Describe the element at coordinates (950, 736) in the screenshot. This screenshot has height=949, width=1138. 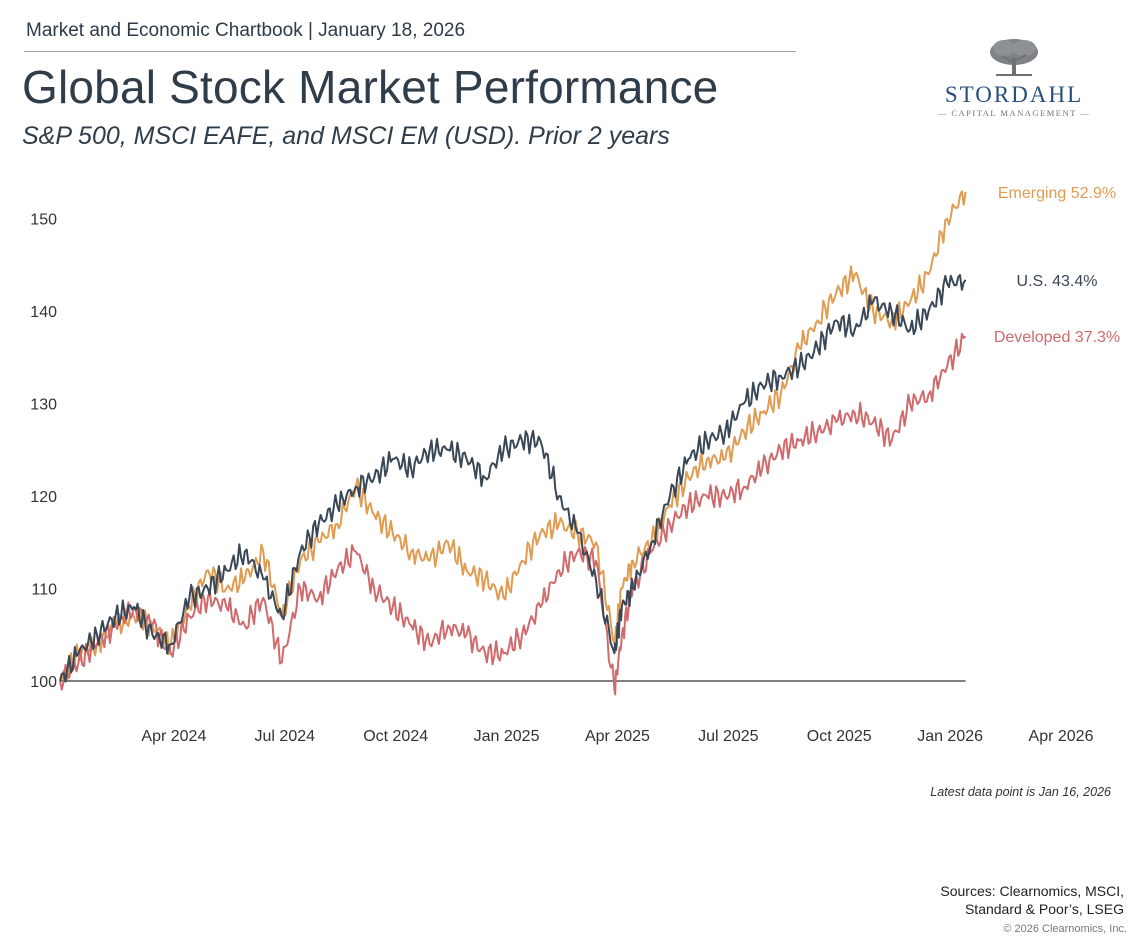
I see `x-tick-label-7: Jan 2026` at that location.